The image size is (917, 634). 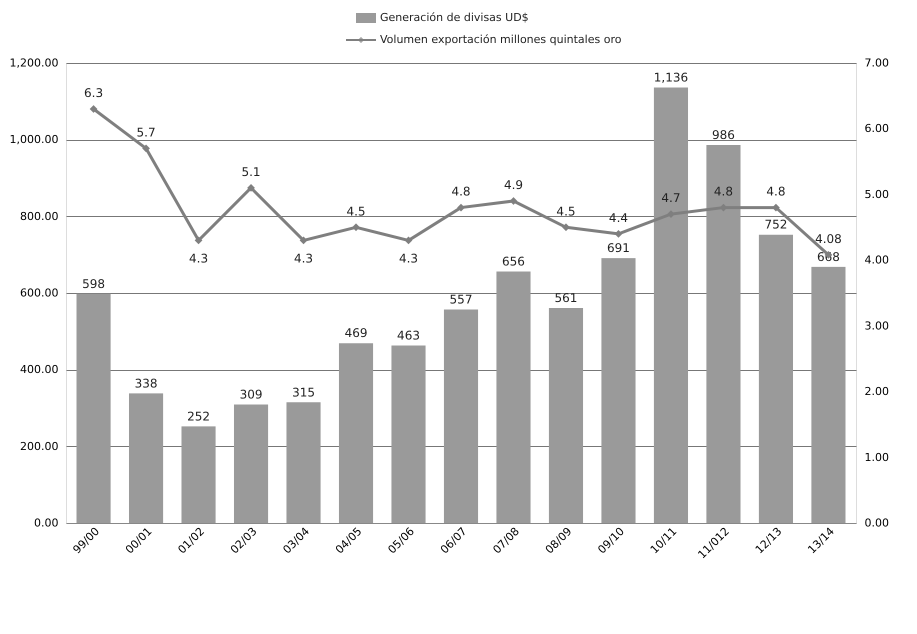 What do you see at coordinates (39, 369) in the screenshot?
I see `y-tick-label: 400.00` at bounding box center [39, 369].